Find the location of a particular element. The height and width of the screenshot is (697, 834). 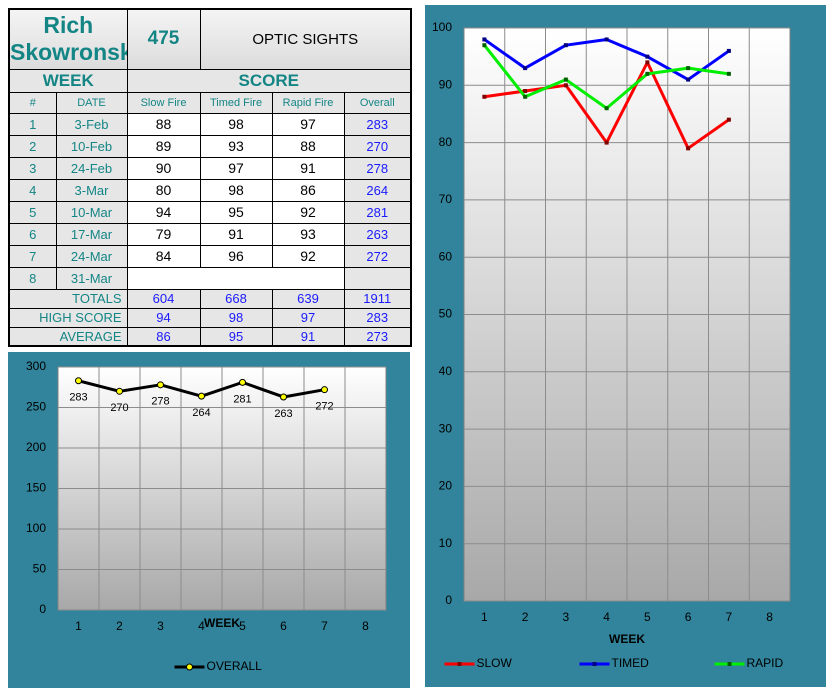

table-row: 2 10-Feb 89 93 88 270 is located at coordinates (210, 146).